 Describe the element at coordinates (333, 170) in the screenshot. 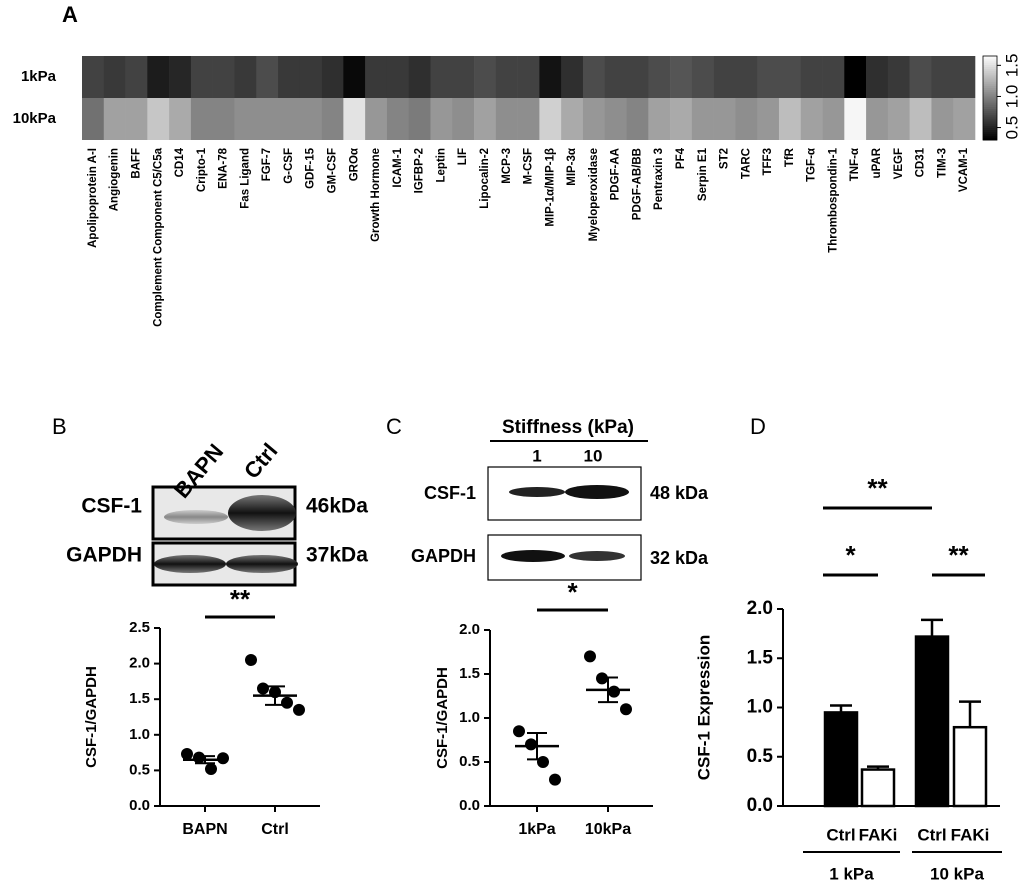

I see `category-label: GM-CSF` at that location.